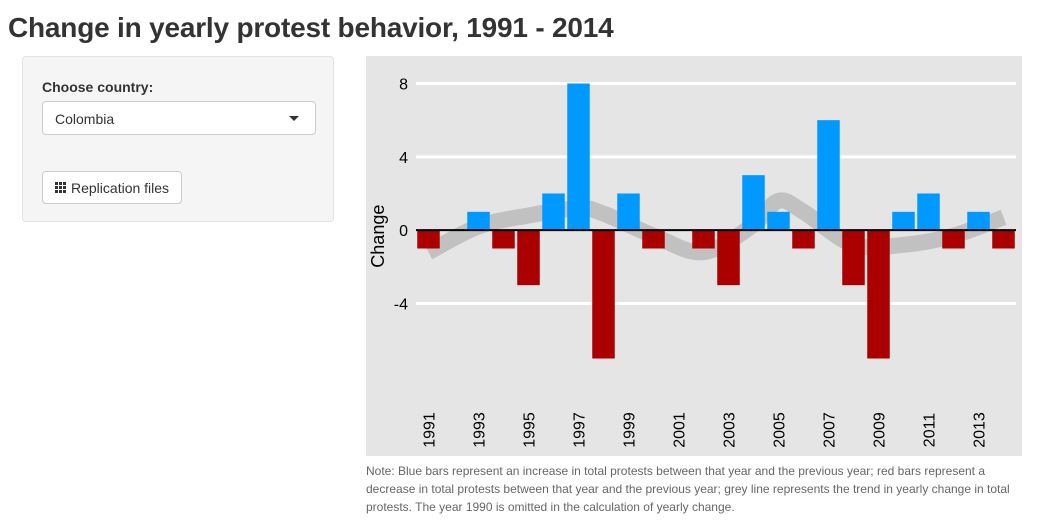  I want to click on grid-icon, so click(60, 187).